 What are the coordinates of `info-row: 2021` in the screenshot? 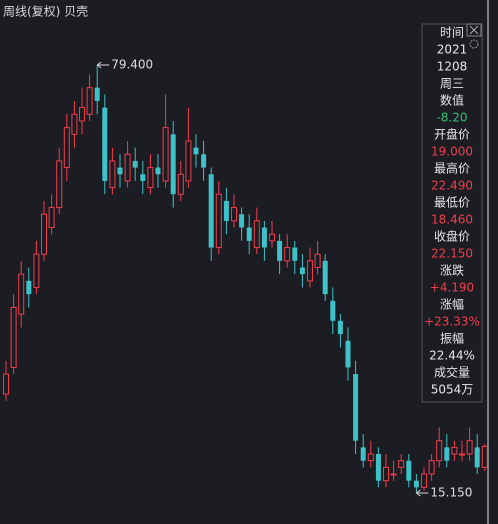 It's located at (452, 50).